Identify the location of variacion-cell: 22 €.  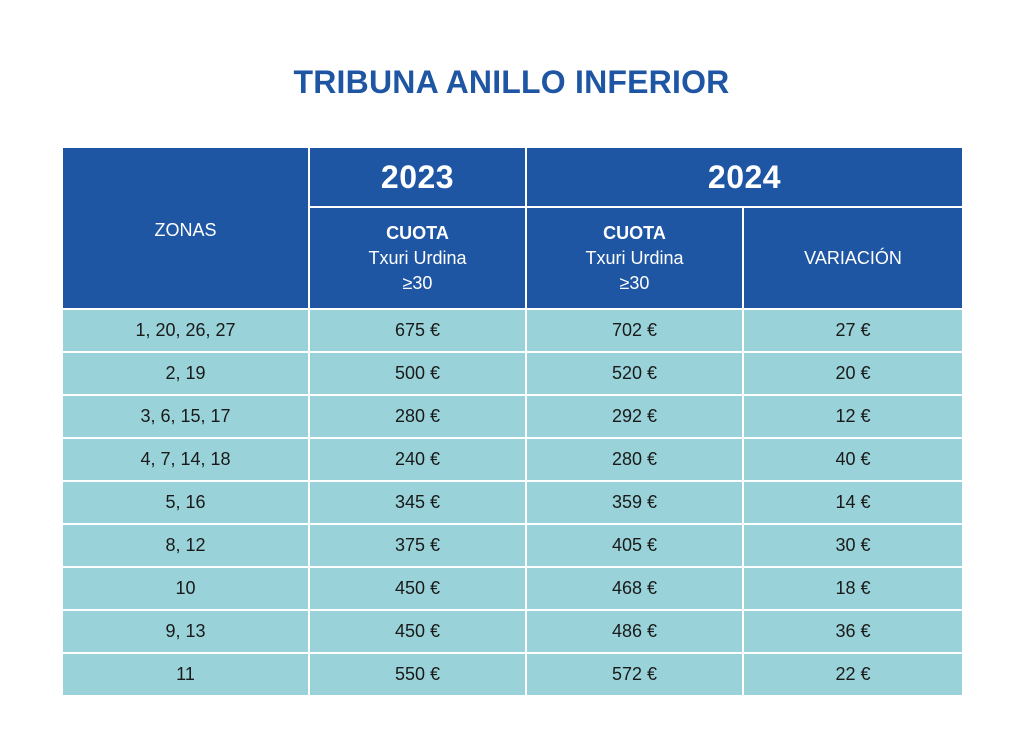
(853, 674).